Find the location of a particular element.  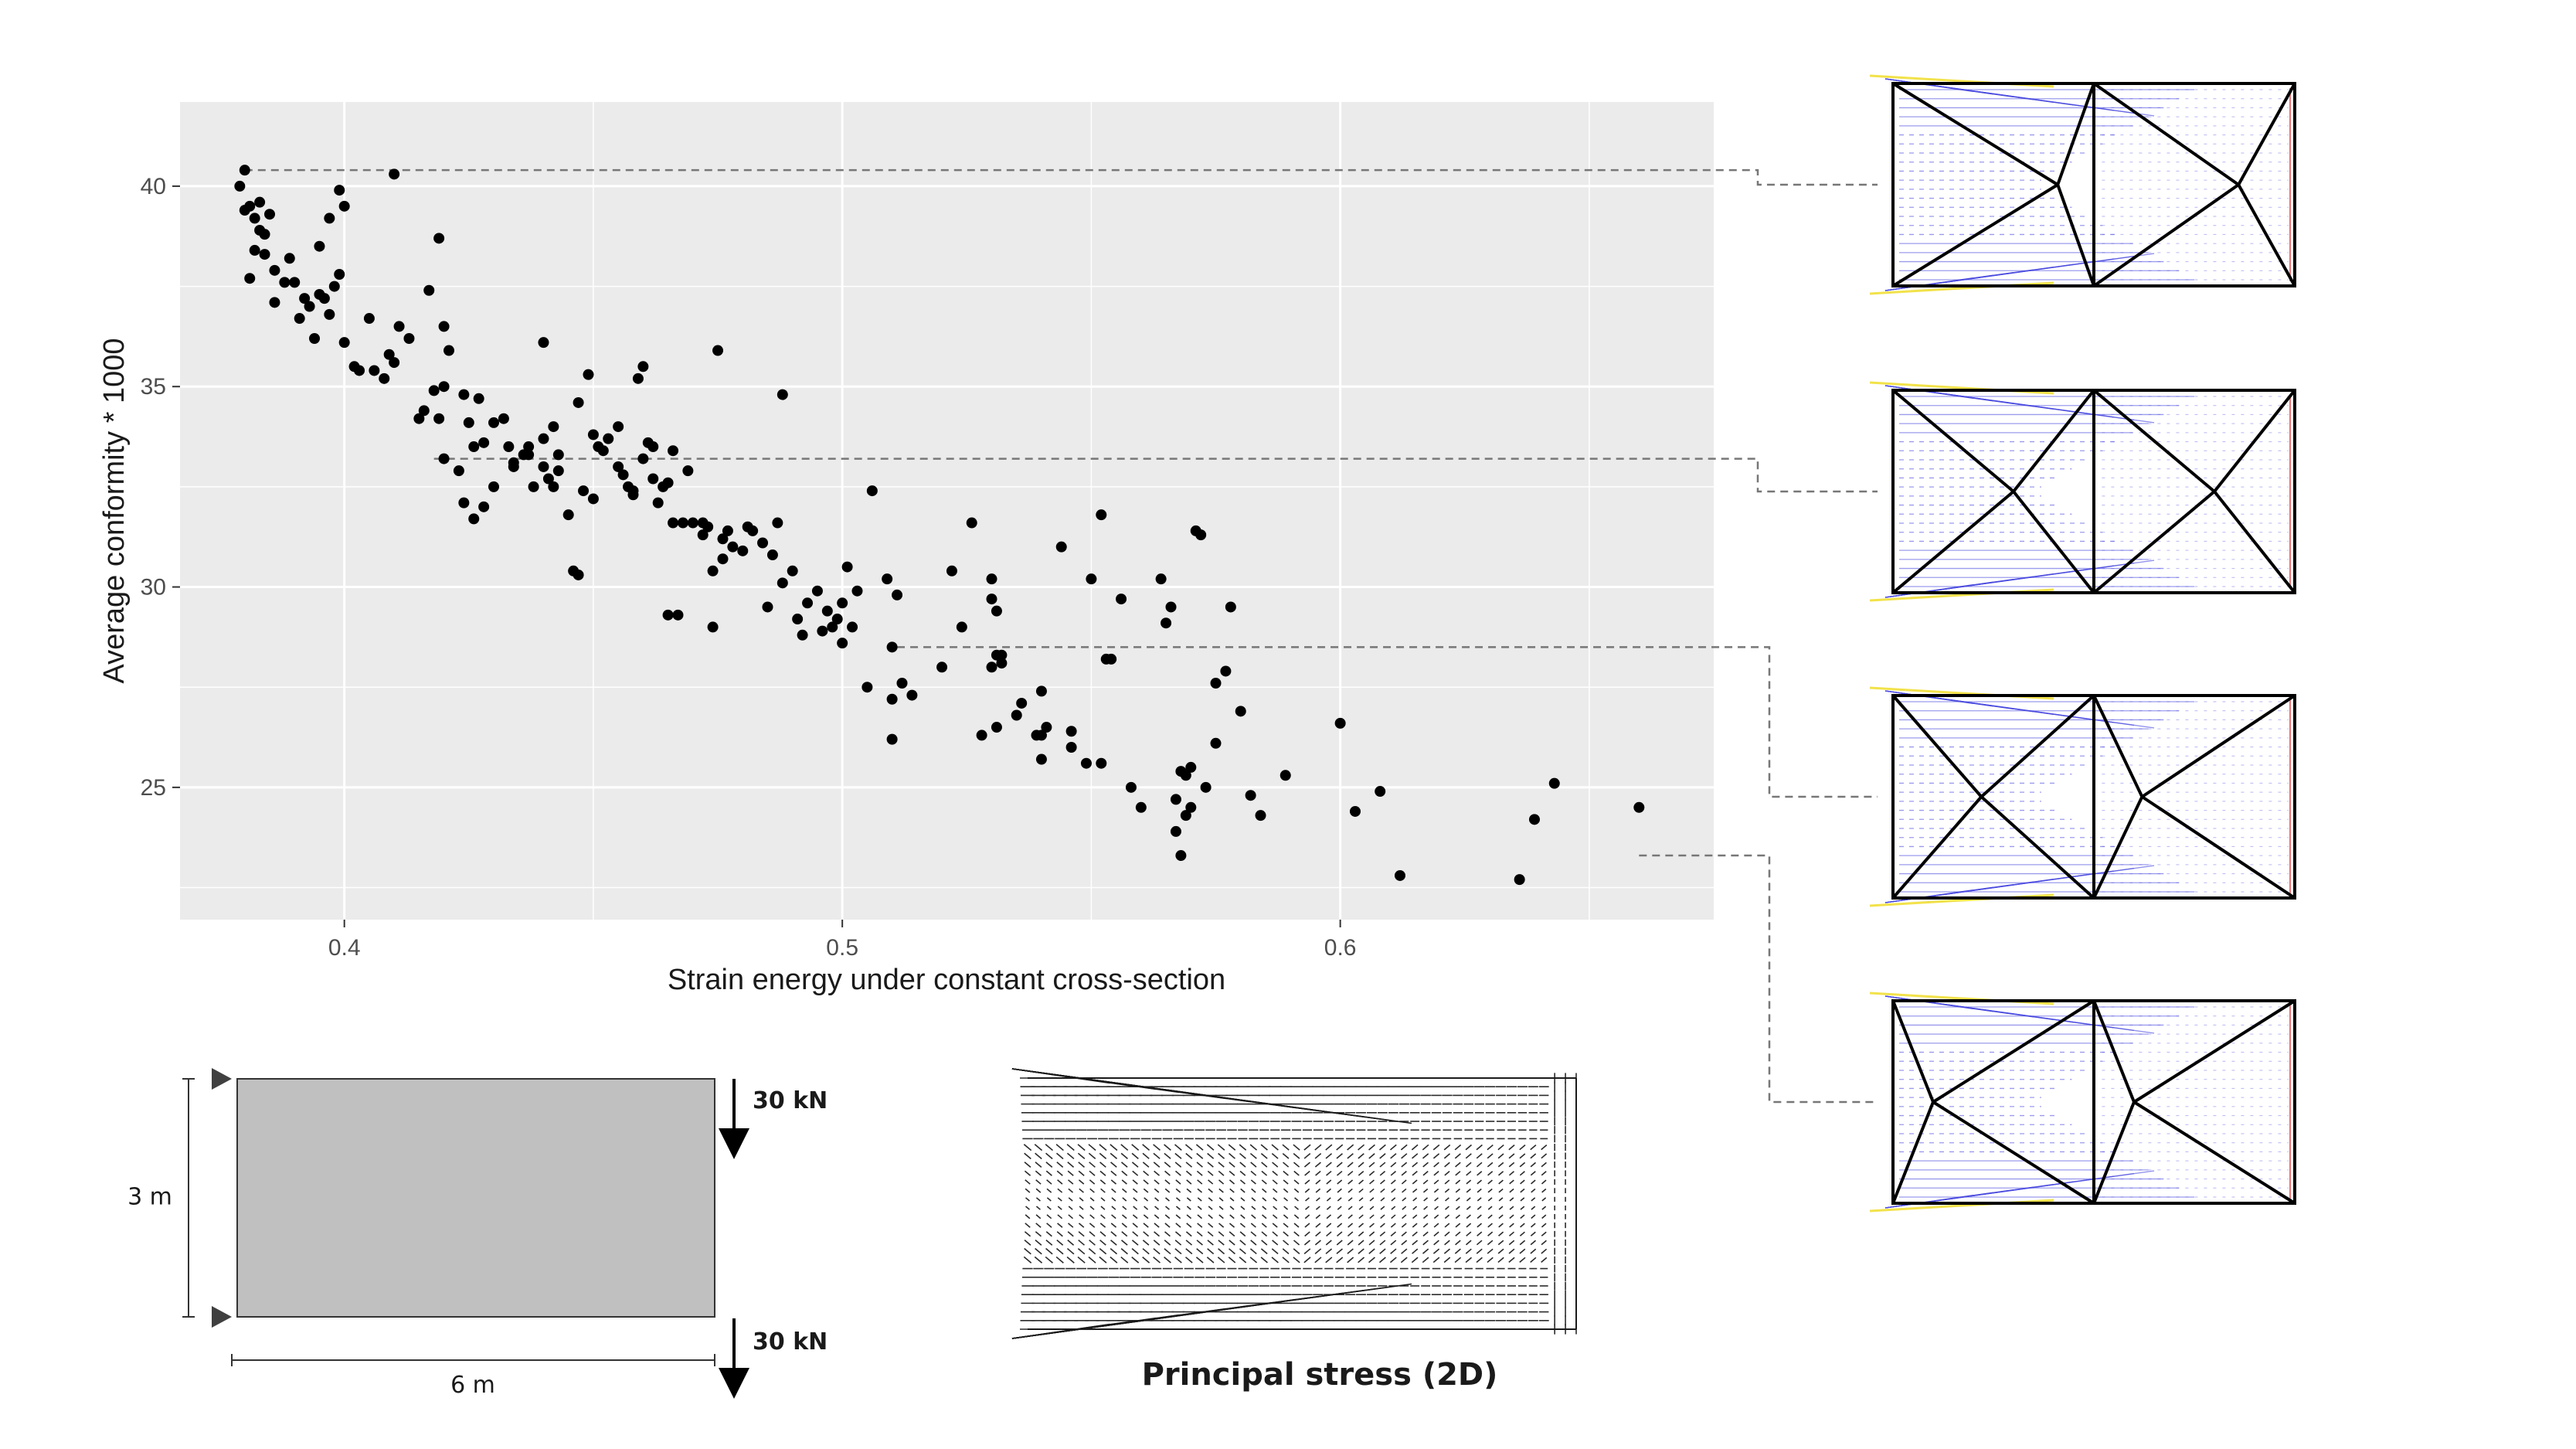

load-label-bottom: 30 kN is located at coordinates (790, 1341).